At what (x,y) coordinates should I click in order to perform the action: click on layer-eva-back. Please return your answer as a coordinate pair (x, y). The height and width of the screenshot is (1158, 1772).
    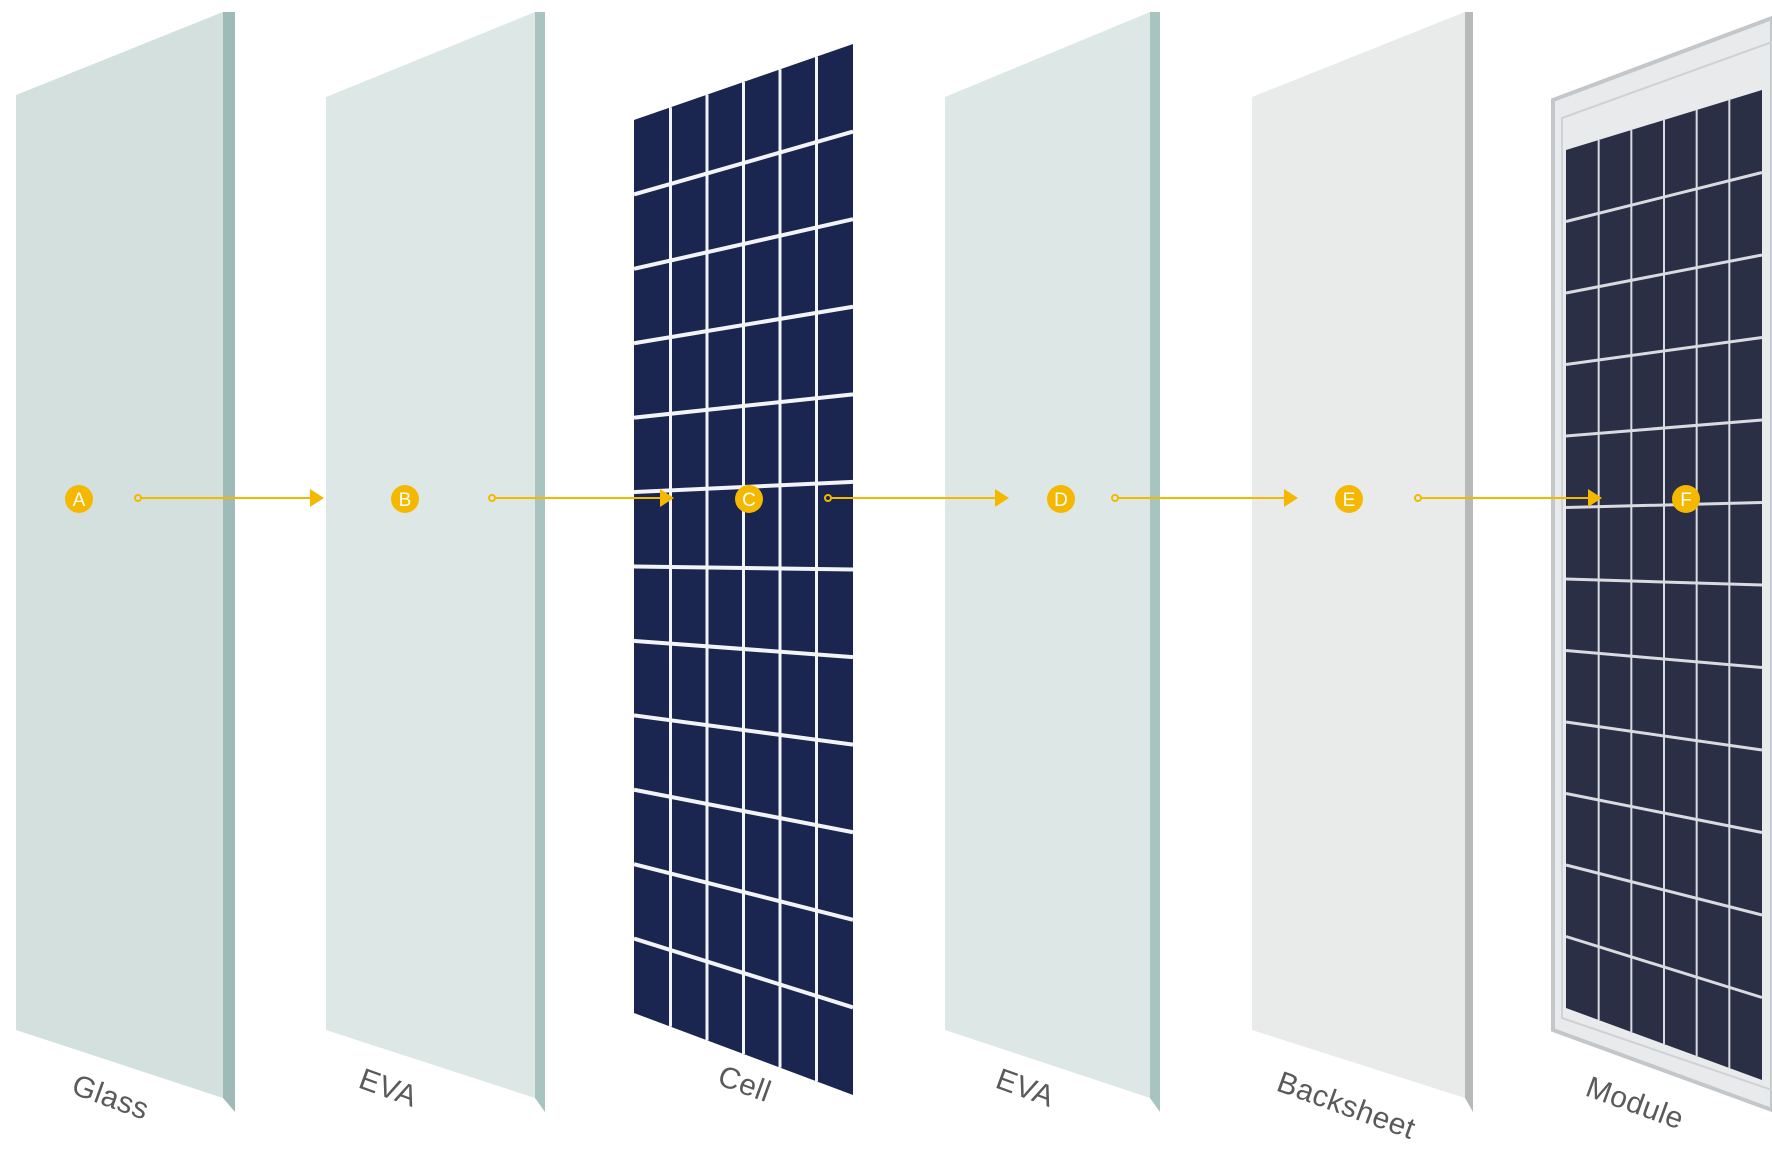
    Looking at the image, I should click on (1052, 562).